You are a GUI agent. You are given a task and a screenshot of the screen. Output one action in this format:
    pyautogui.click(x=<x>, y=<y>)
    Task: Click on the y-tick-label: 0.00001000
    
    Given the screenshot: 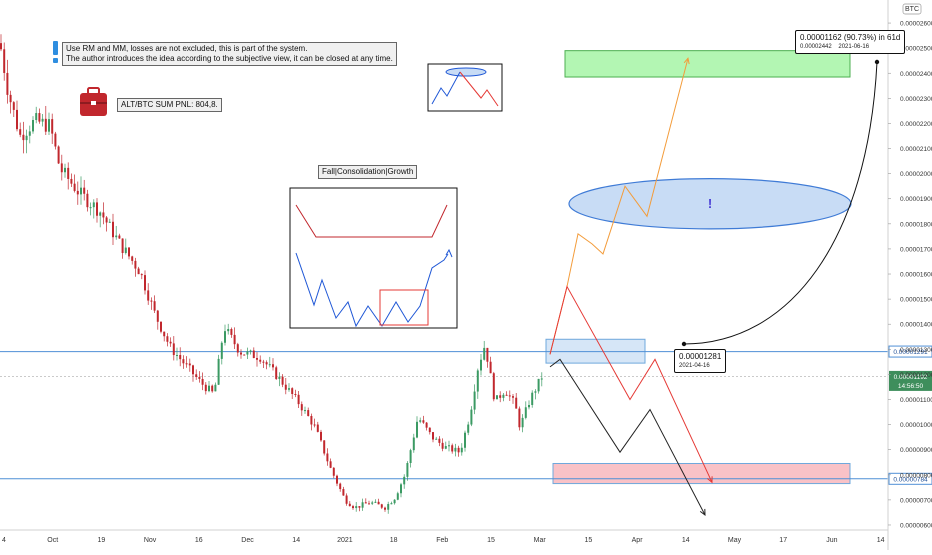 What is the action you would take?
    pyautogui.click(x=916, y=425)
    